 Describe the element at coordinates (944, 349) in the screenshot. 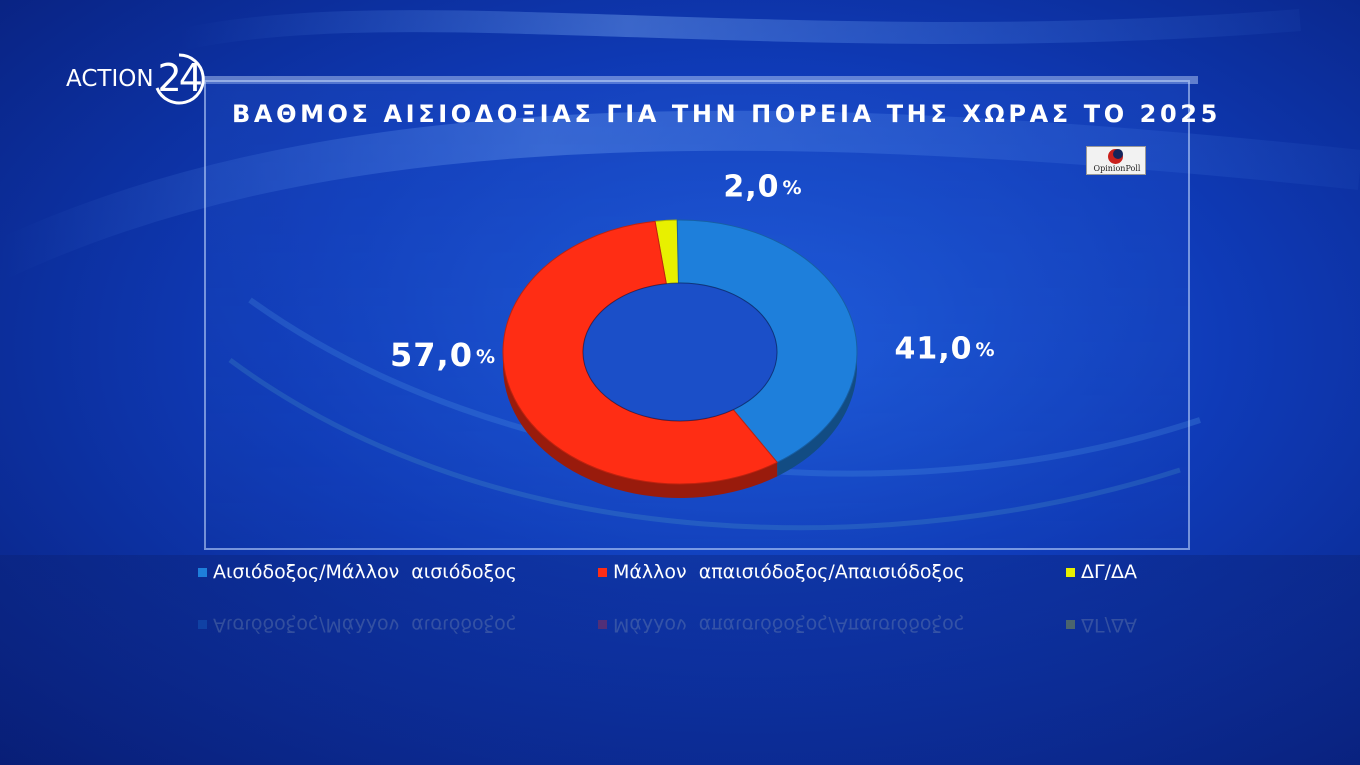

I see `data-label-0: 41,0%` at that location.